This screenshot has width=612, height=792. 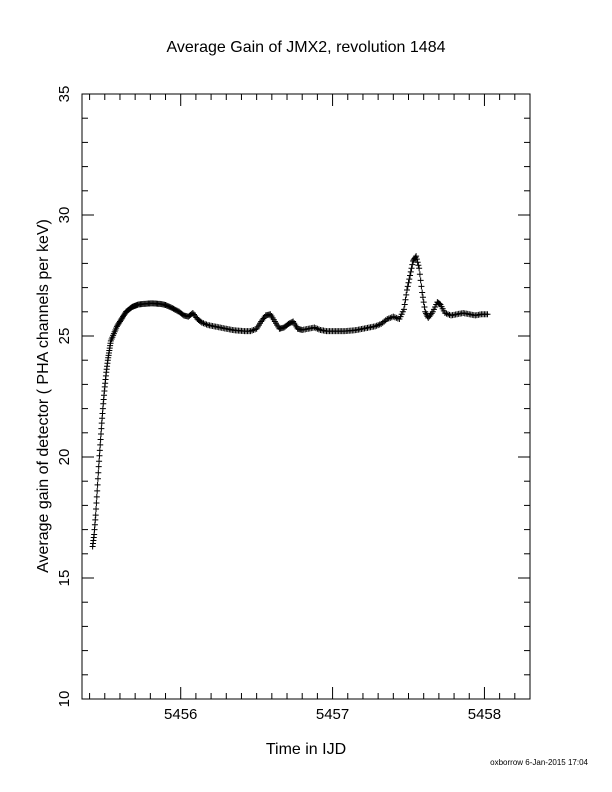 What do you see at coordinates (484, 714) in the screenshot?
I see `x-tick-label: 5458` at bounding box center [484, 714].